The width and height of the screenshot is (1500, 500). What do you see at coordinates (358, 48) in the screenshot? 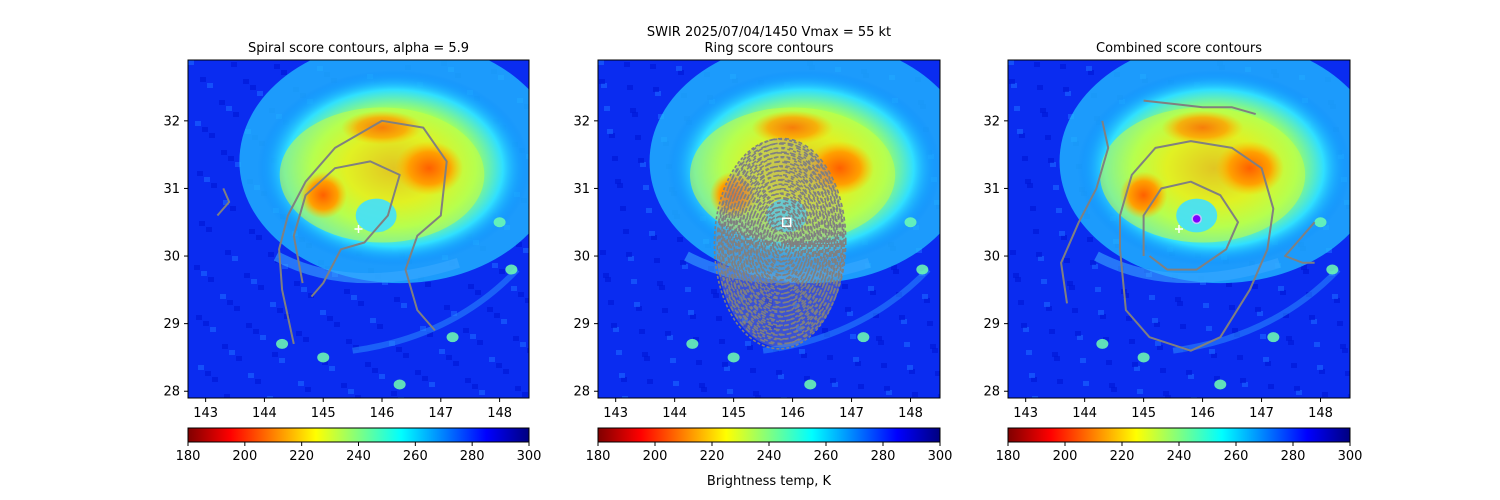
I see `panel-title: Spiral score contours, alpha = 5.9` at bounding box center [358, 48].